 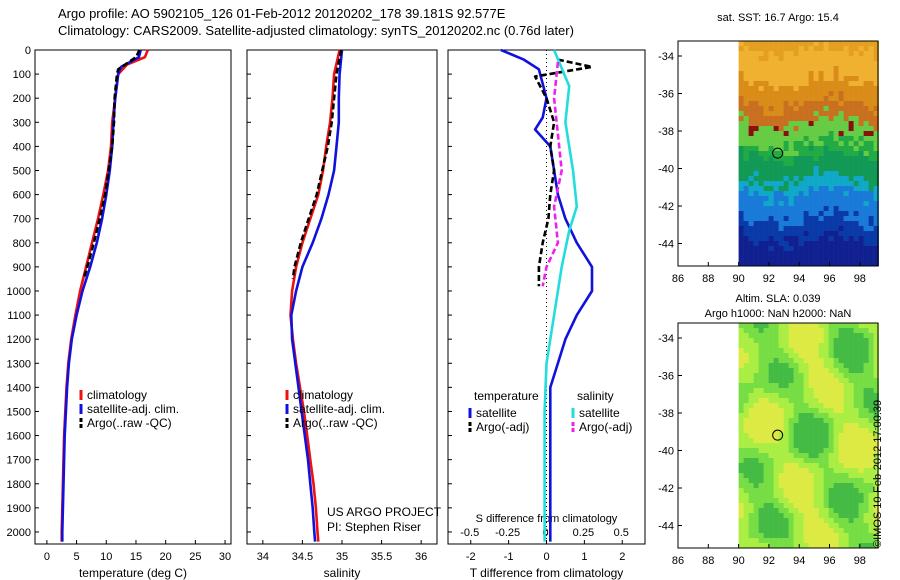 I want to click on argo-position-marker, so click(x=778, y=153).